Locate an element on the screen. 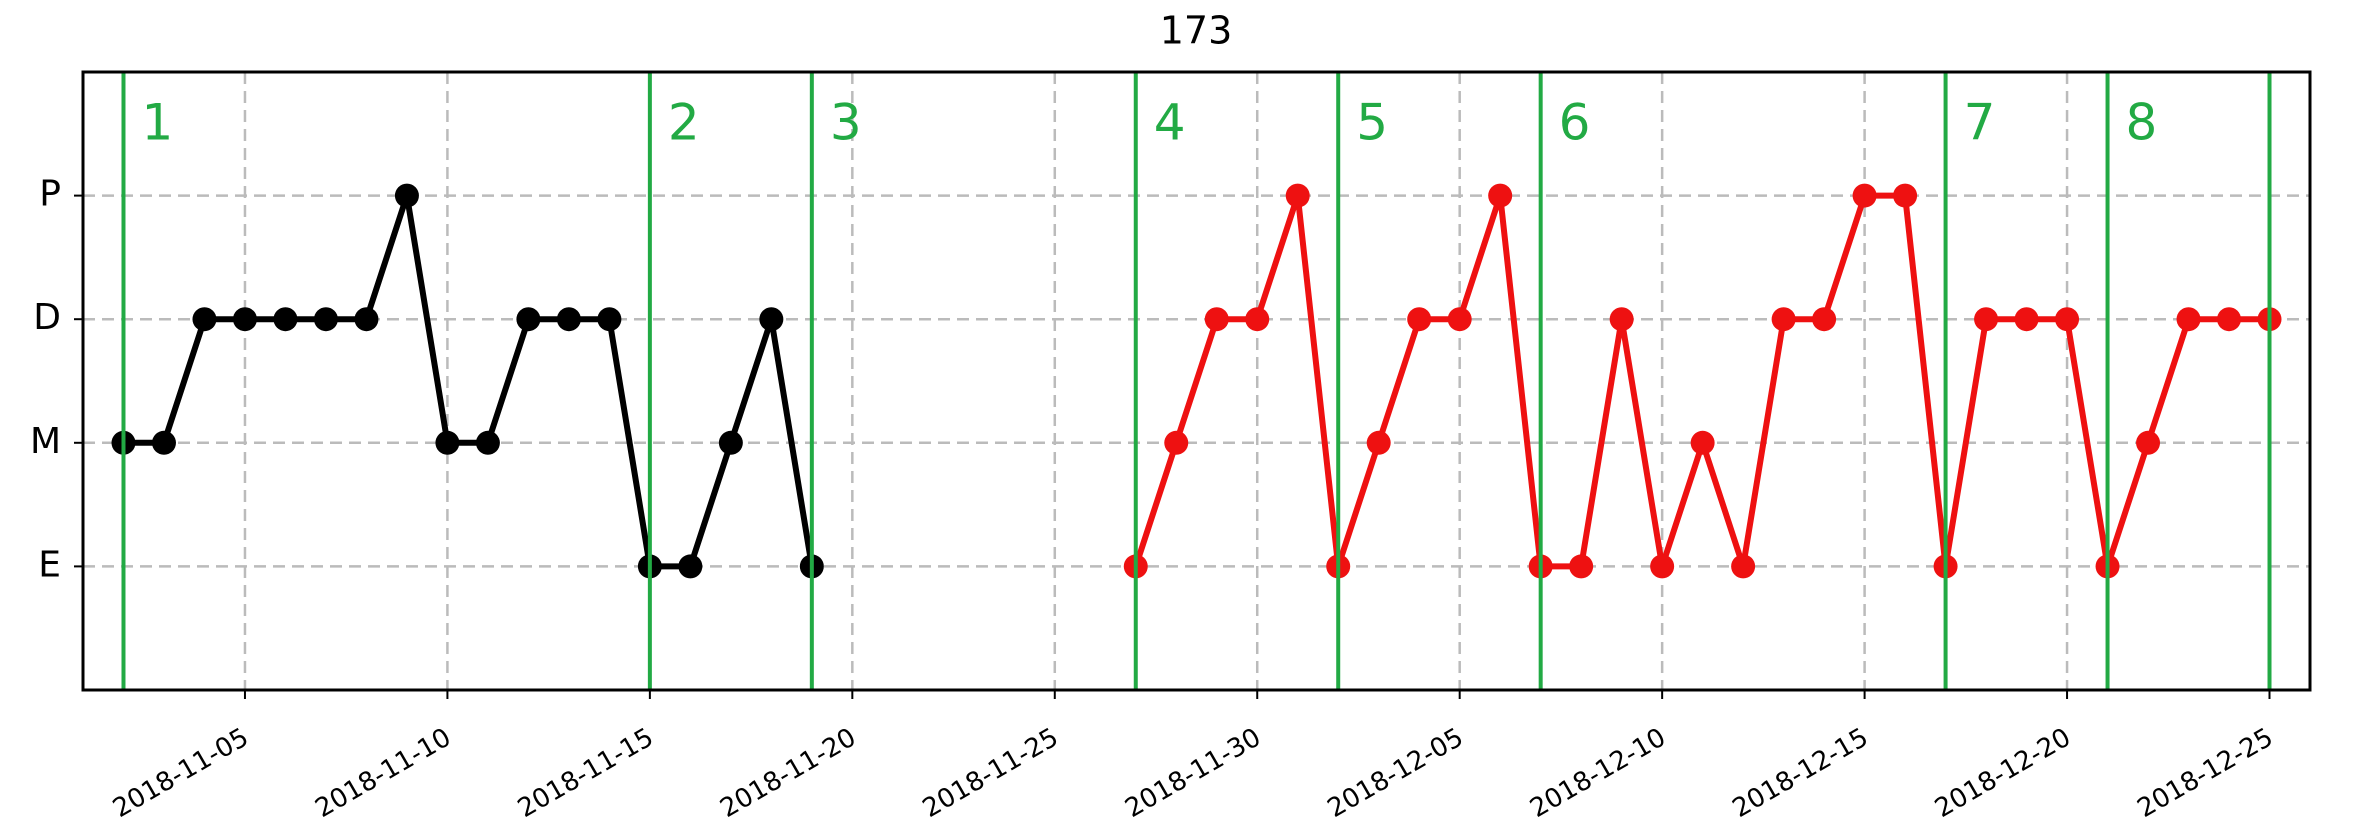  x-tick-label: 2018-12-25 is located at coordinates (2206, 774).